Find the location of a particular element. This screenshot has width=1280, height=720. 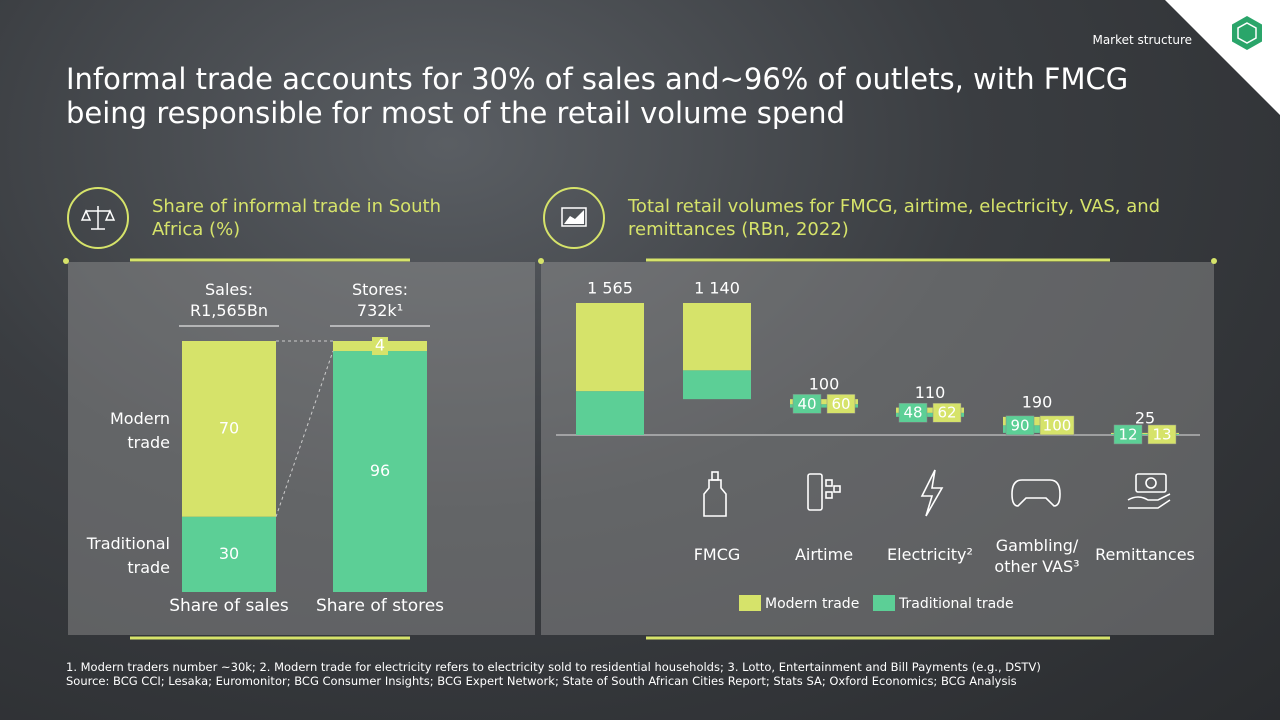

x-tick-label: Share of sales is located at coordinates (229, 606).